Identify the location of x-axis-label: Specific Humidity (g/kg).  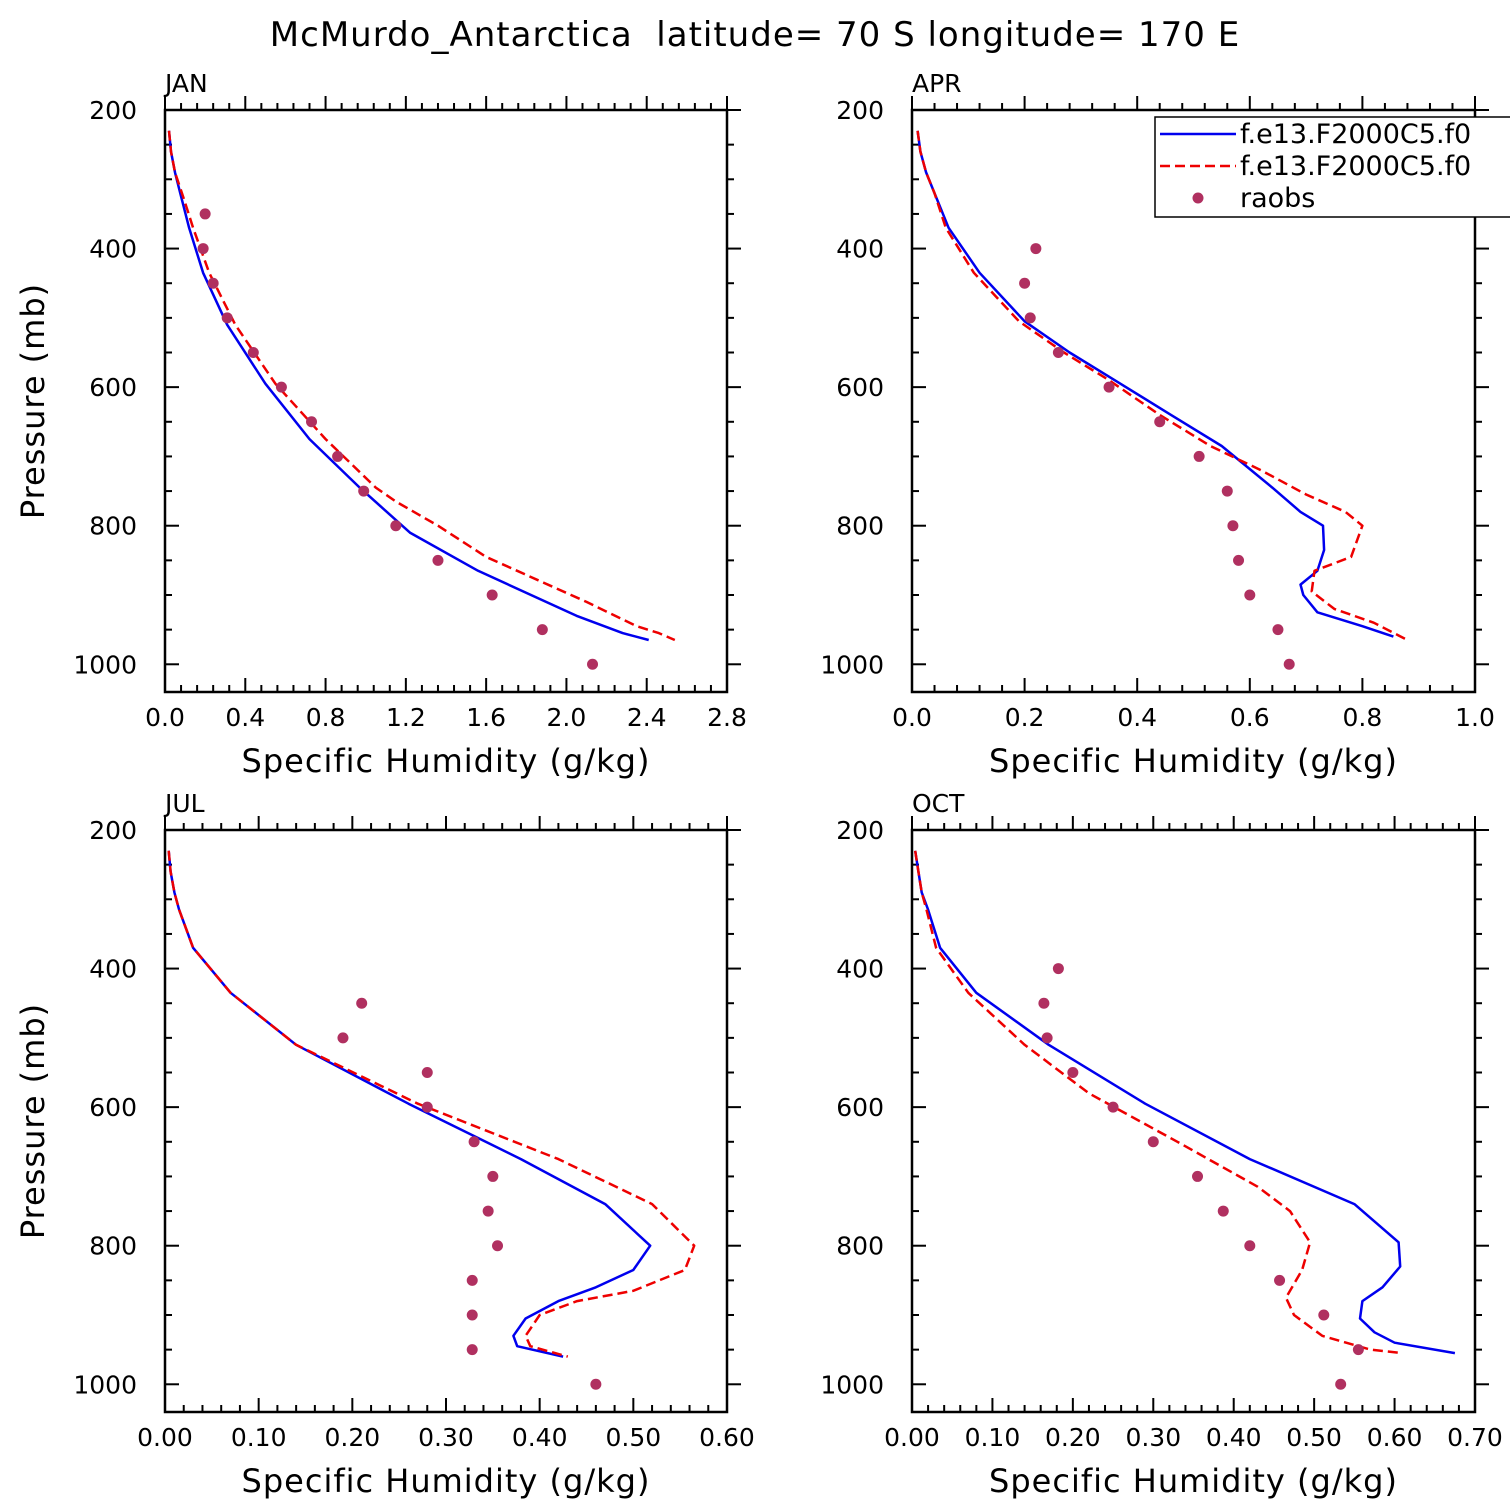
(446, 1481).